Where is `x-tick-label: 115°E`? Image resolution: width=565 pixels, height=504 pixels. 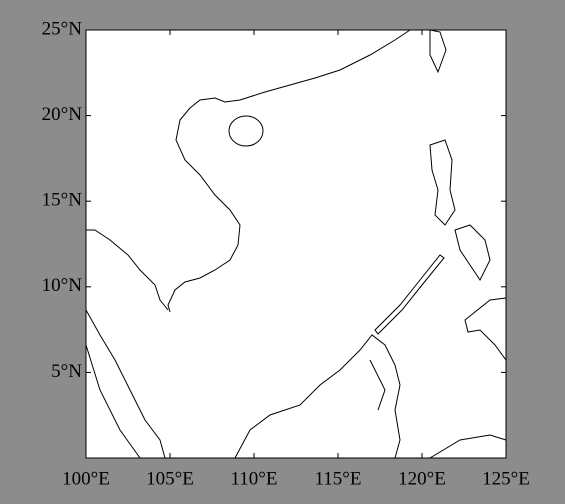
x-tick-label: 115°E is located at coordinates (338, 478).